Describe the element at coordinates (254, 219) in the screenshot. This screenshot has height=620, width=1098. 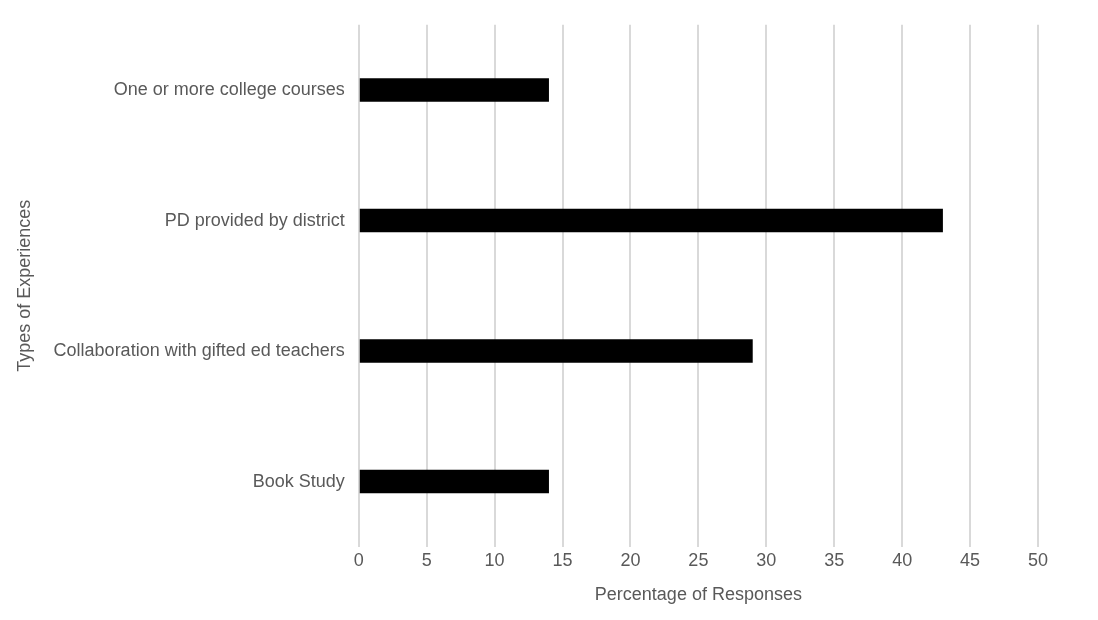
I see `y-tick-label: PD provided by district` at that location.